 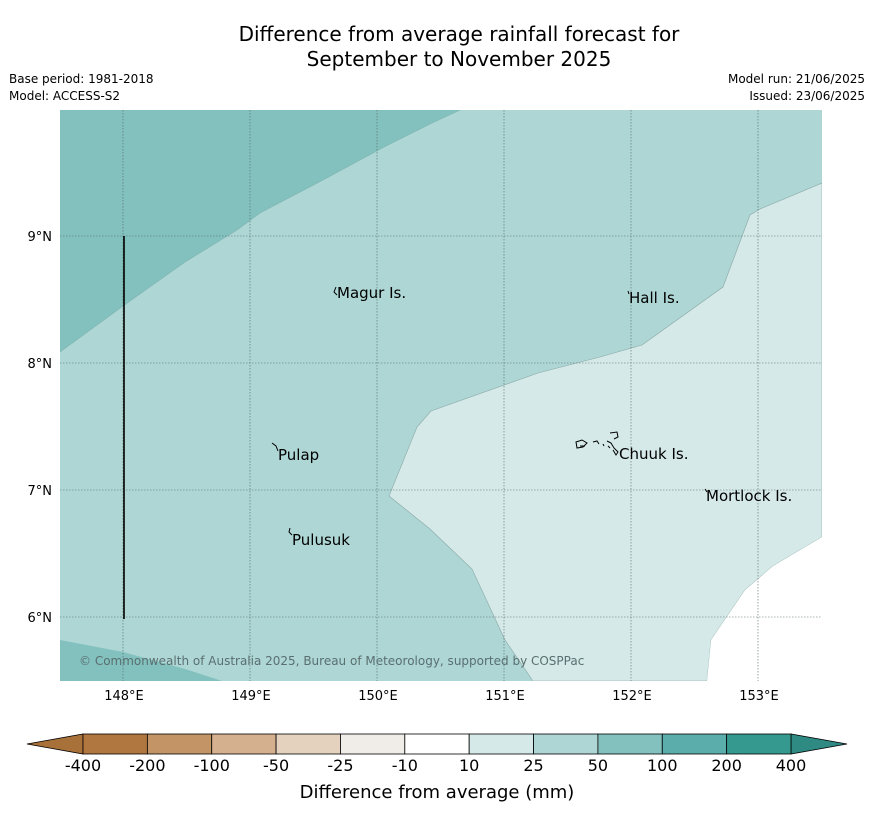 What do you see at coordinates (335, 291) in the screenshot?
I see `island-magur` at bounding box center [335, 291].